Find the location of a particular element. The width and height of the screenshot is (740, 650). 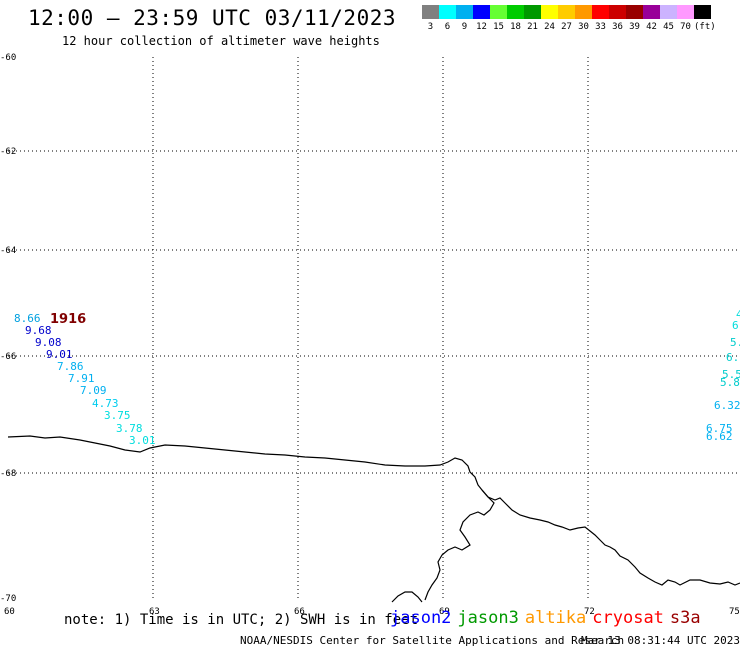

coastline-fragment is located at coordinates (407, 597).